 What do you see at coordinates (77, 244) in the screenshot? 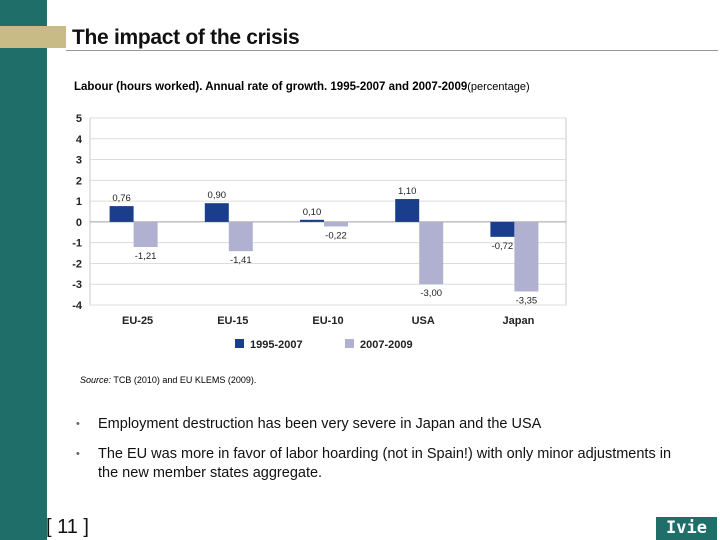
I see `y-tick-label: -1` at bounding box center [77, 244].